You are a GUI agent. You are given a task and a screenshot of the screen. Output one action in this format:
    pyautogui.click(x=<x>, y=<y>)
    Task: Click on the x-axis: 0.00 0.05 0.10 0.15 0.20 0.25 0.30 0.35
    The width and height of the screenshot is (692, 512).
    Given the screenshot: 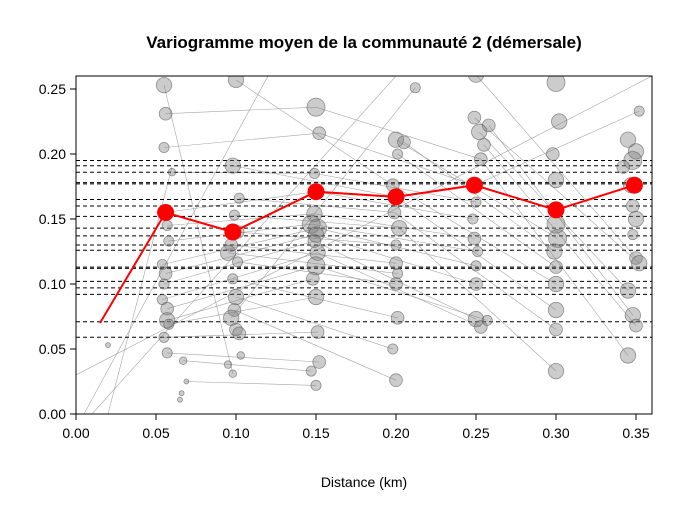 What is the action you would take?
    pyautogui.click(x=356, y=427)
    